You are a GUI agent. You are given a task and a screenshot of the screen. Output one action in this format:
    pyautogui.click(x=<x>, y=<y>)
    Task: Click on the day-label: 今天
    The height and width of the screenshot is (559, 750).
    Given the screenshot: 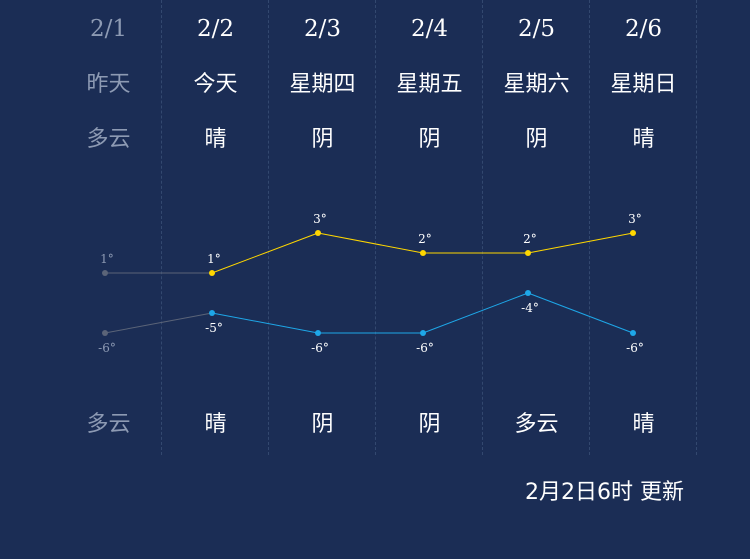 What is the action you would take?
    pyautogui.click(x=215, y=84)
    